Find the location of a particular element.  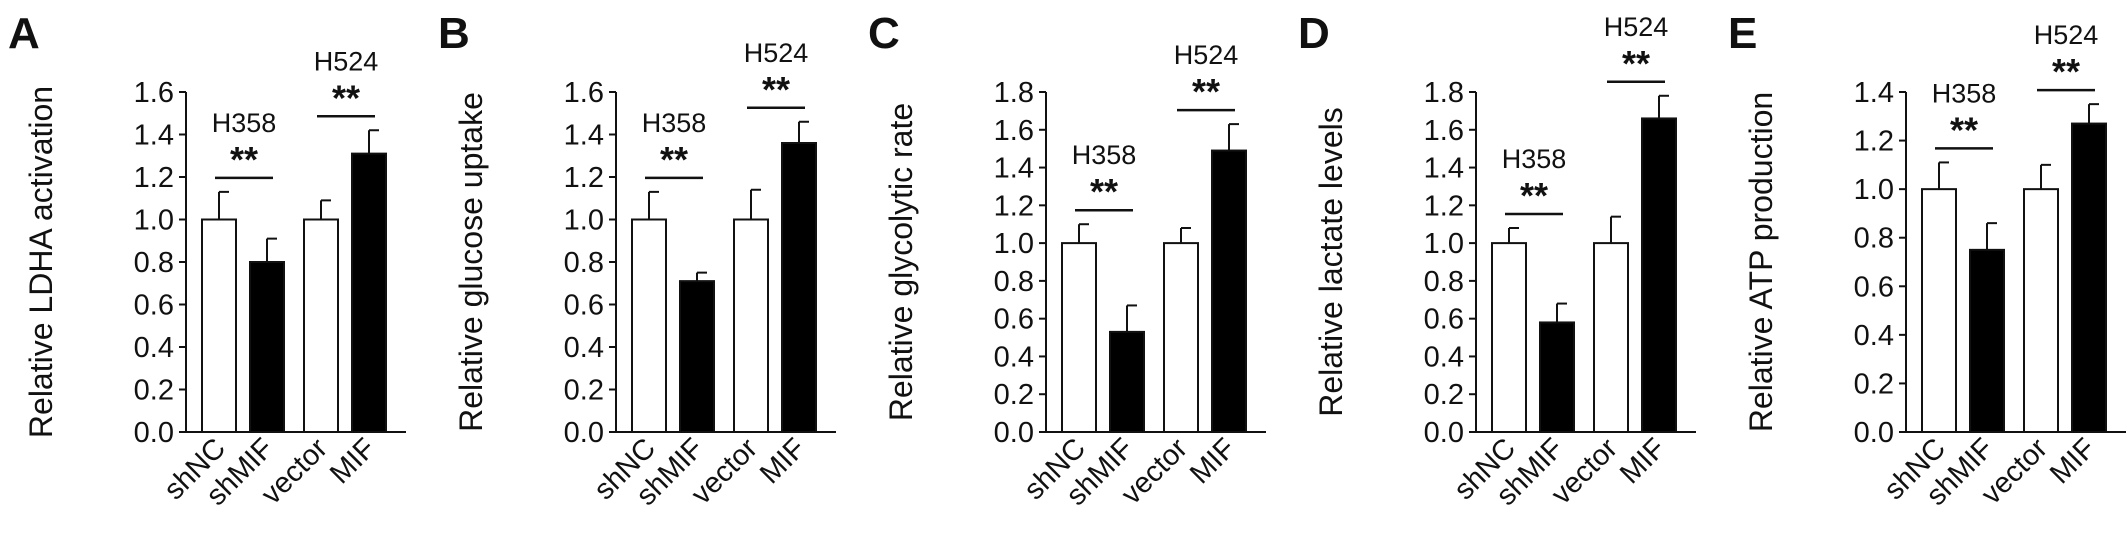

y-axis-label: Relative LDHA activation is located at coordinates (41, 262).